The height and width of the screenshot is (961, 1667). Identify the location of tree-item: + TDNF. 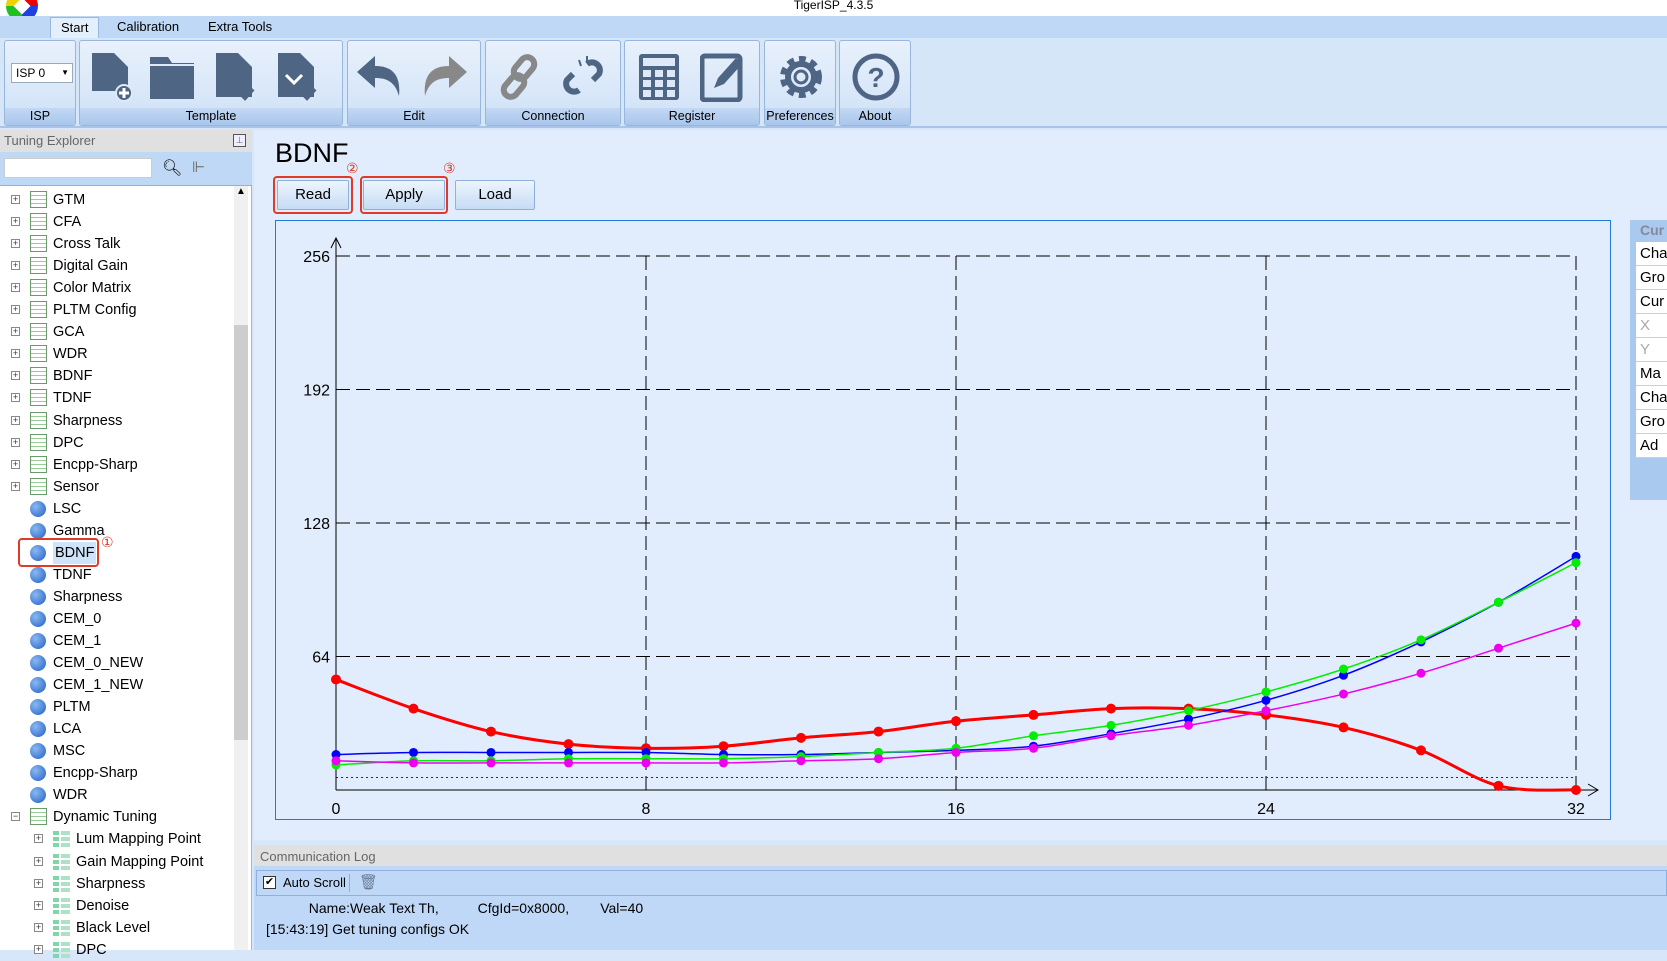
(116, 398).